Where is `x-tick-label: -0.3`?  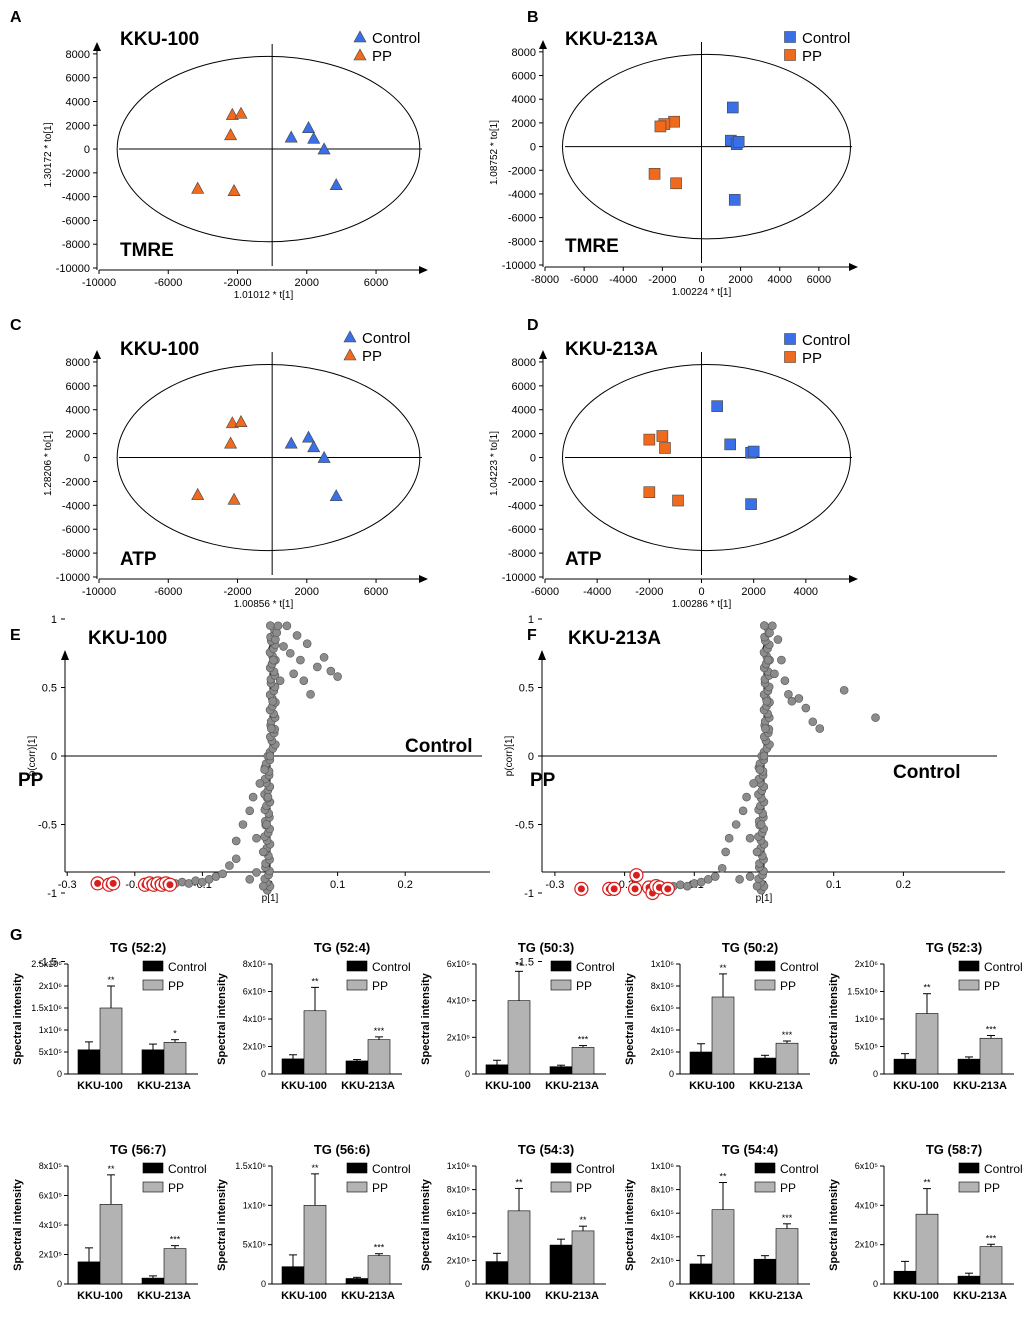 x-tick-label: -0.3 is located at coordinates (67, 885).